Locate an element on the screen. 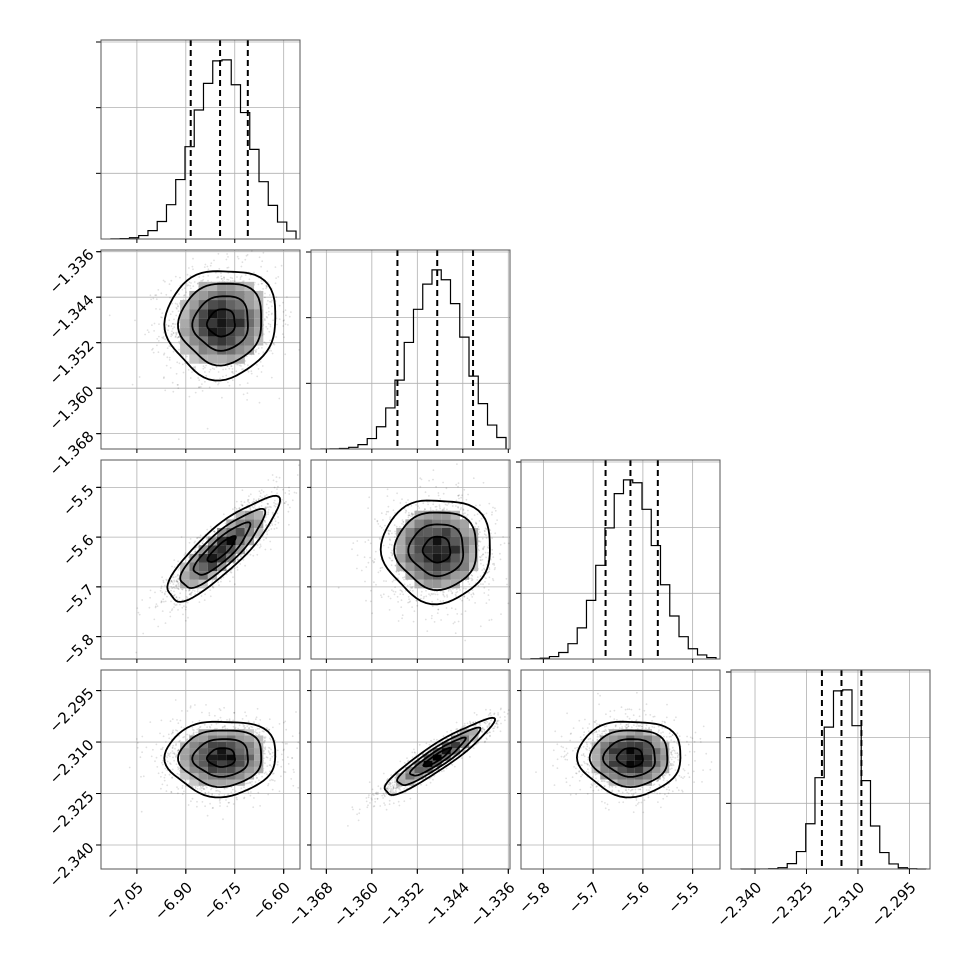 The width and height of the screenshot is (970, 970). y-tick-label: −2.340 is located at coordinates (72, 865).